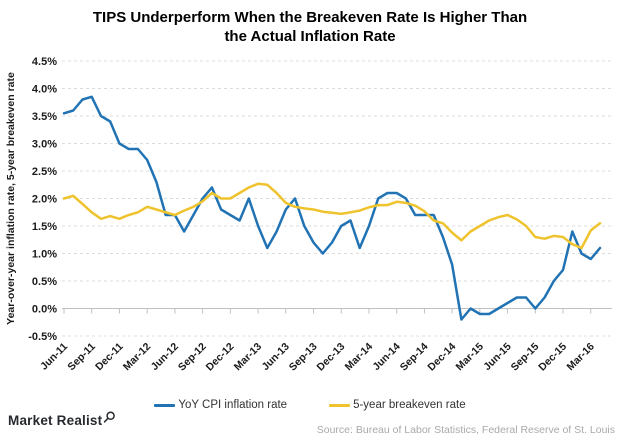 The width and height of the screenshot is (620, 443). I want to click on svg-text: Mar-15, so click(470, 357).